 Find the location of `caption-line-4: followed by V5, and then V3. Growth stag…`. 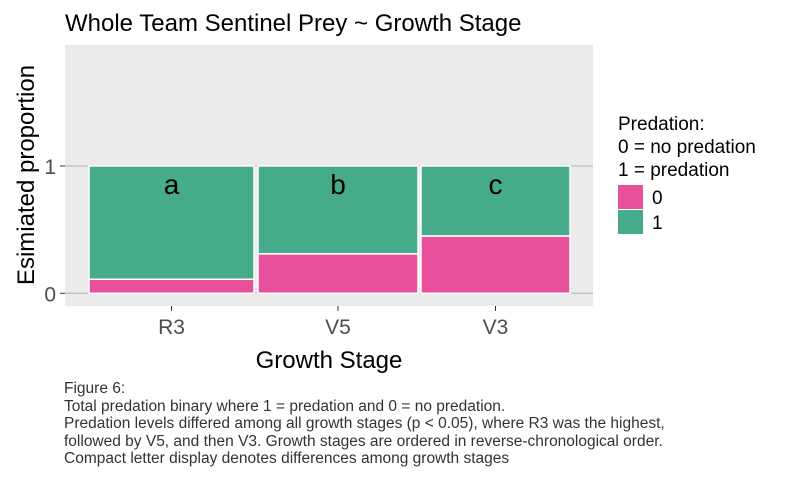

caption-line-4: followed by V5, and then V3. Growth stag… is located at coordinates (363, 441).